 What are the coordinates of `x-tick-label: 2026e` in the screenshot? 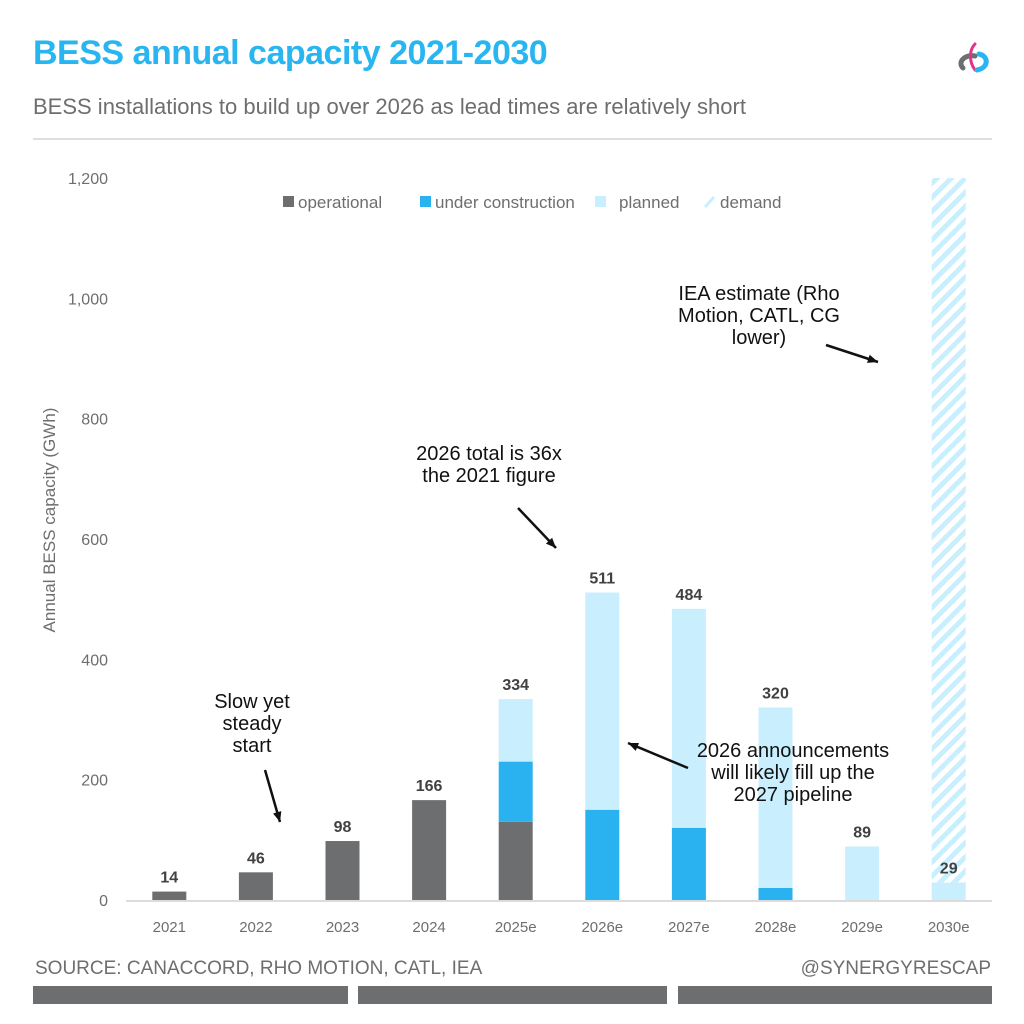 It's located at (602, 927).